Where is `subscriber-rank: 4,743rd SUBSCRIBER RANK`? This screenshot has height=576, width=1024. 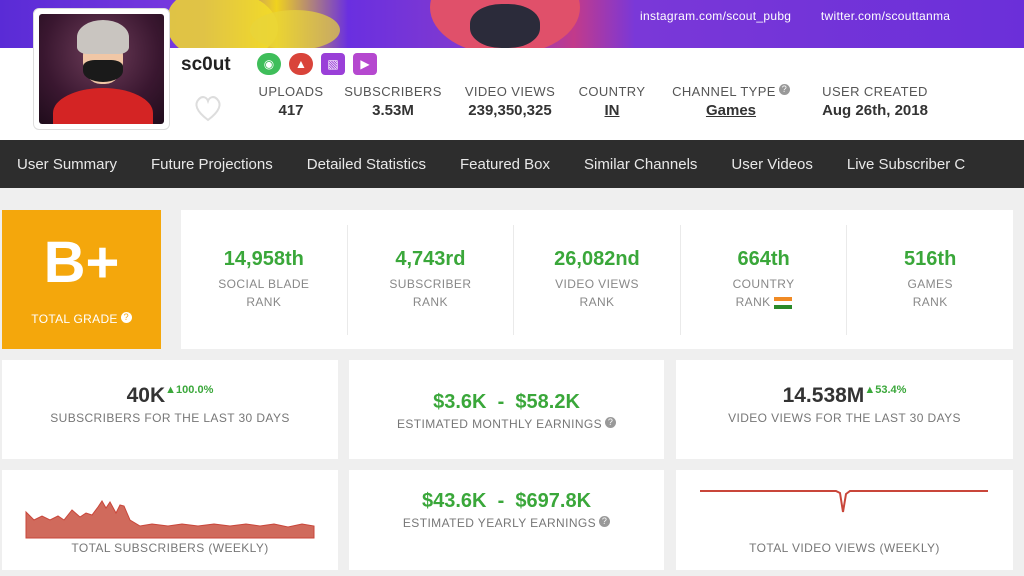
subscriber-rank: 4,743rd SUBSCRIBER RANK is located at coordinates (431, 279).